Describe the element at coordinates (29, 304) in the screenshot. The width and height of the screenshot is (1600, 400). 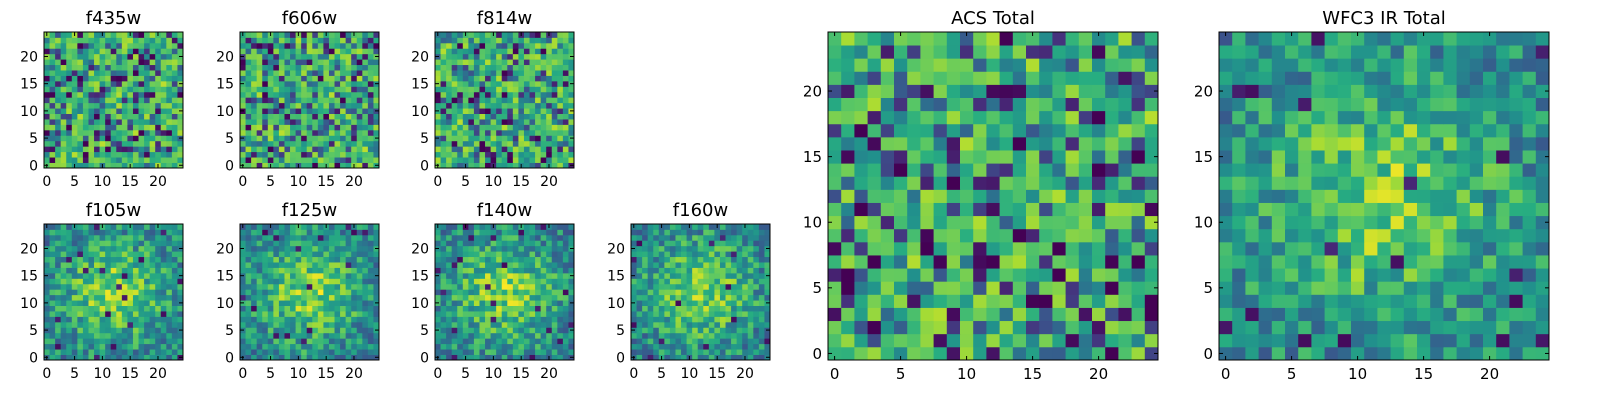
I see `y-tick-label: 10` at that location.